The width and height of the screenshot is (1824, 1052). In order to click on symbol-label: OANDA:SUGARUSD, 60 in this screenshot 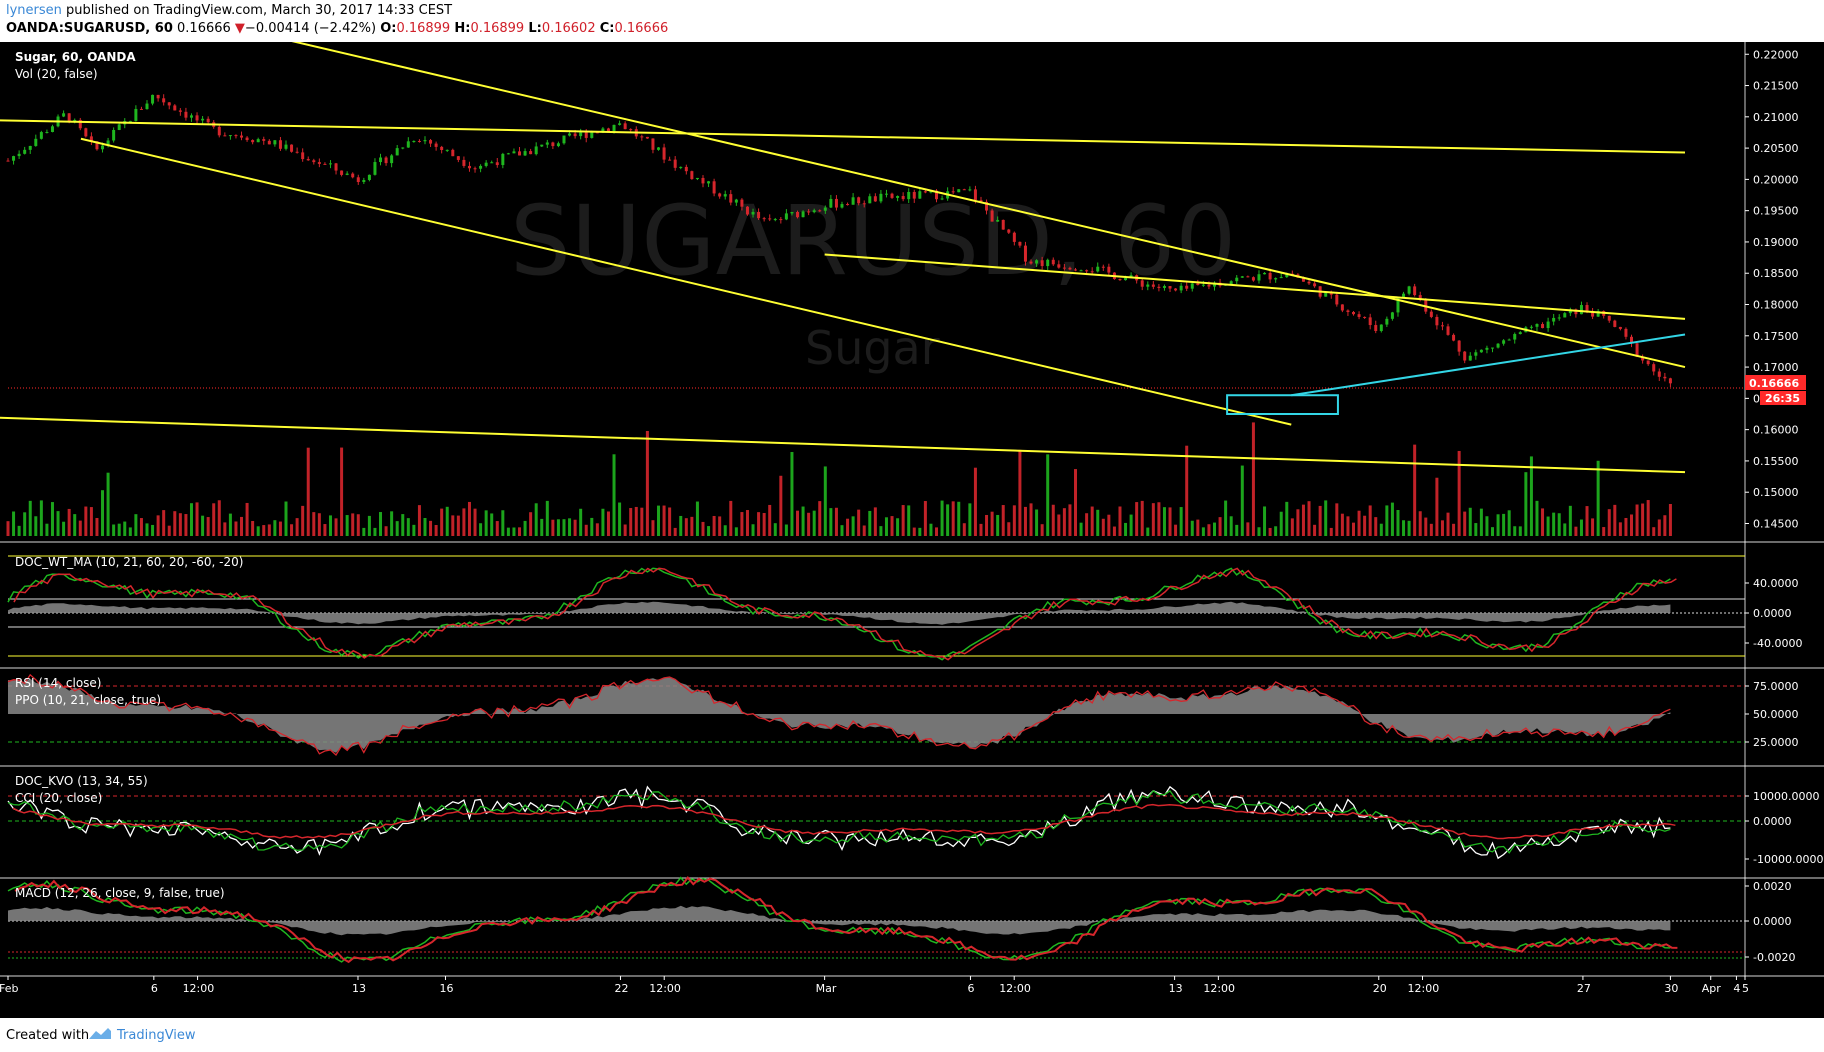, I will do `click(89, 28)`.